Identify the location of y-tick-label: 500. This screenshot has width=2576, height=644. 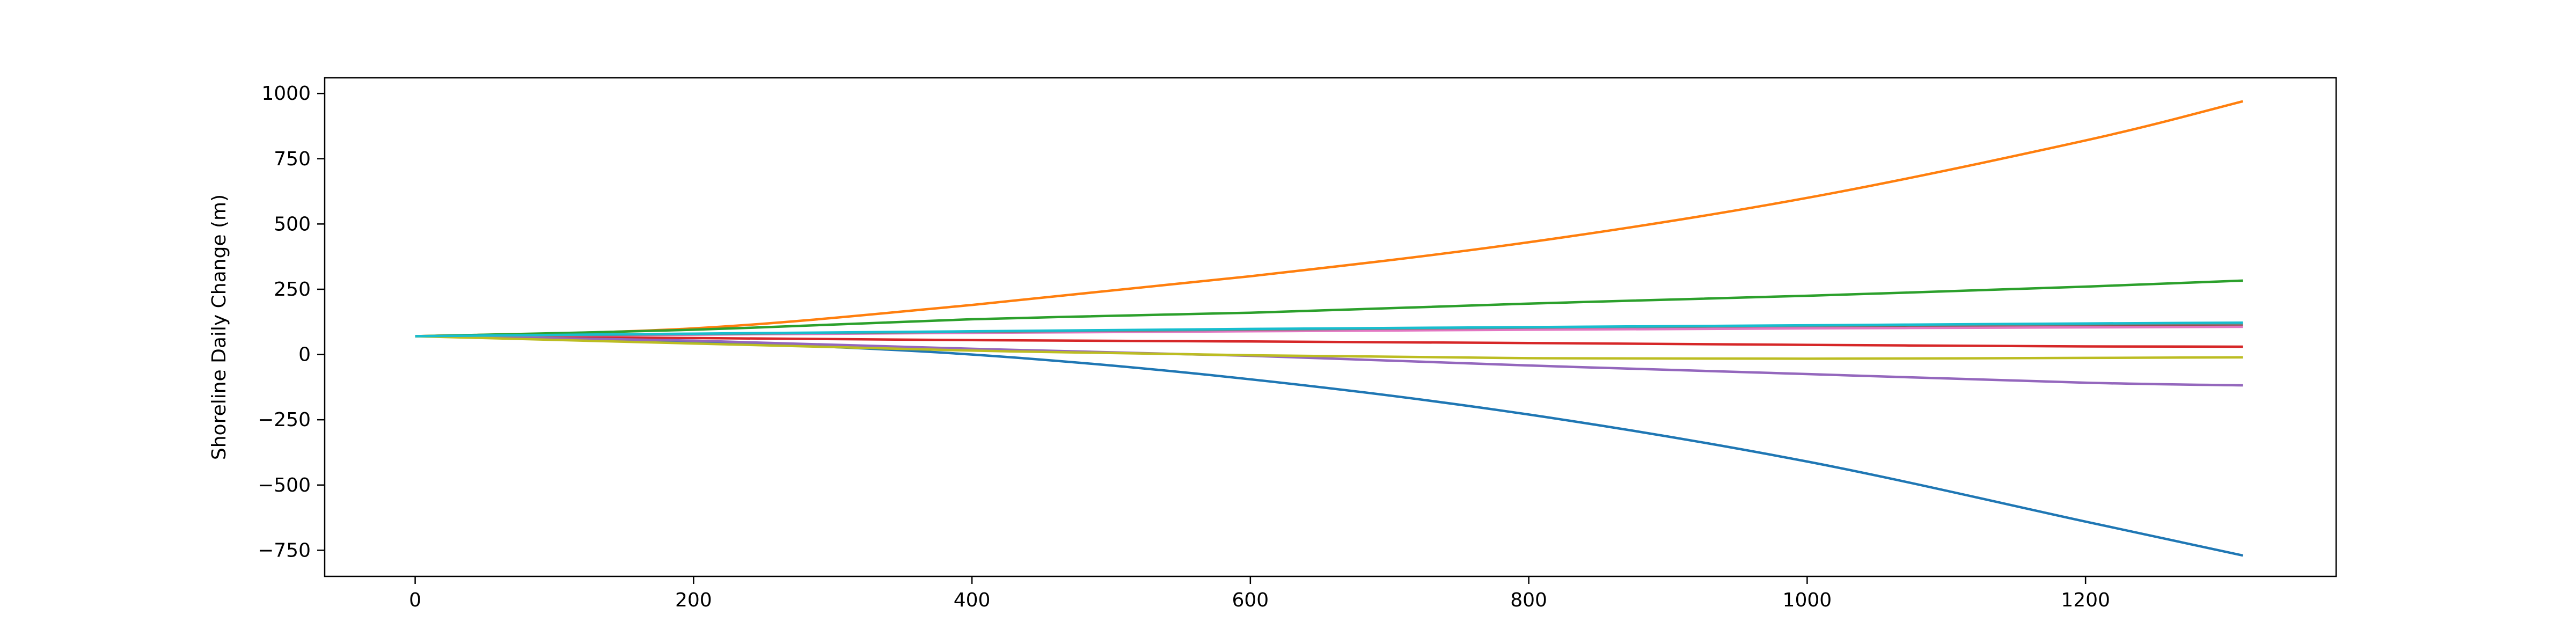
(292, 224).